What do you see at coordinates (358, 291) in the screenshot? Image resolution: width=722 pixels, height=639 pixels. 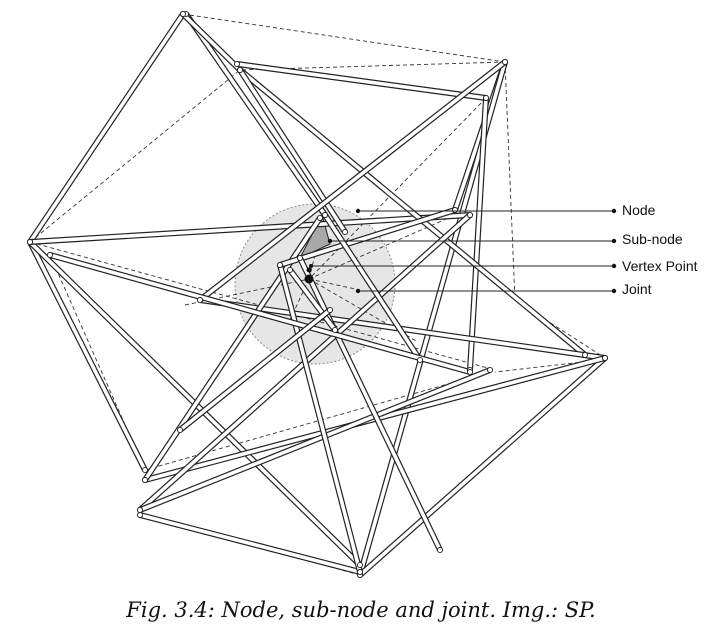 I see `leader-joint-start-dot` at bounding box center [358, 291].